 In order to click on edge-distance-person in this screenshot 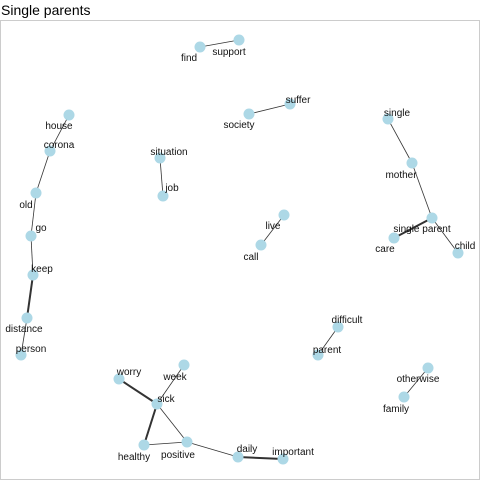, I will do `click(24, 336)`.